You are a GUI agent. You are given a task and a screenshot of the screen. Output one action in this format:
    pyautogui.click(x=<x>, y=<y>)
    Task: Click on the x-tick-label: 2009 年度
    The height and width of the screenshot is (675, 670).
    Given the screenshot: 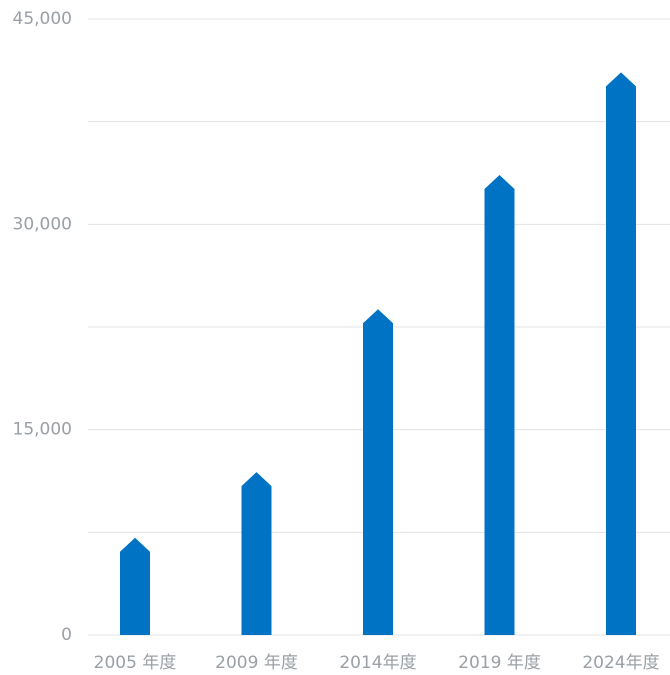 What is the action you would take?
    pyautogui.click(x=256, y=663)
    